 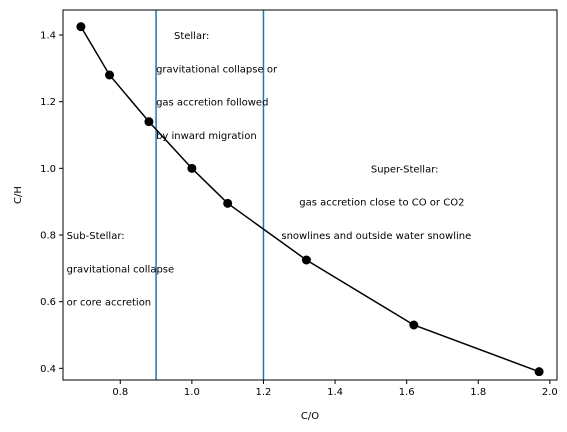 What do you see at coordinates (48, 236) in the screenshot?
I see `y-tick-label-2: 0.8` at bounding box center [48, 236].